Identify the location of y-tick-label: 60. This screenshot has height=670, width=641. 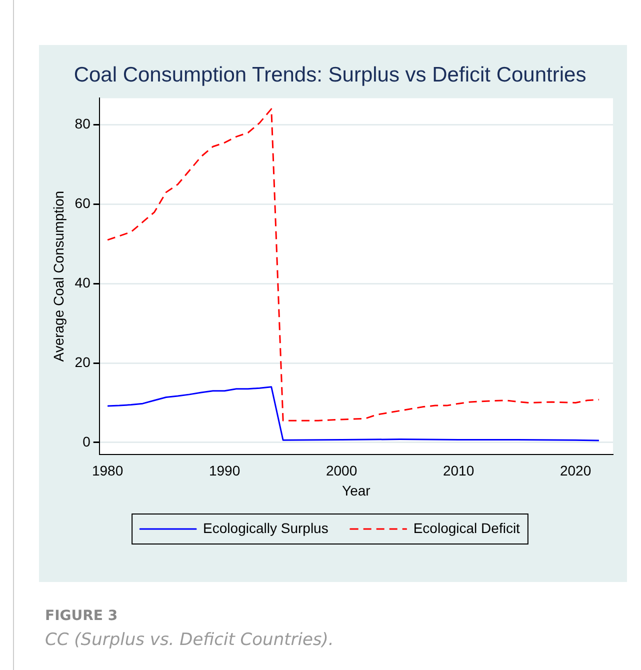
(82, 203).